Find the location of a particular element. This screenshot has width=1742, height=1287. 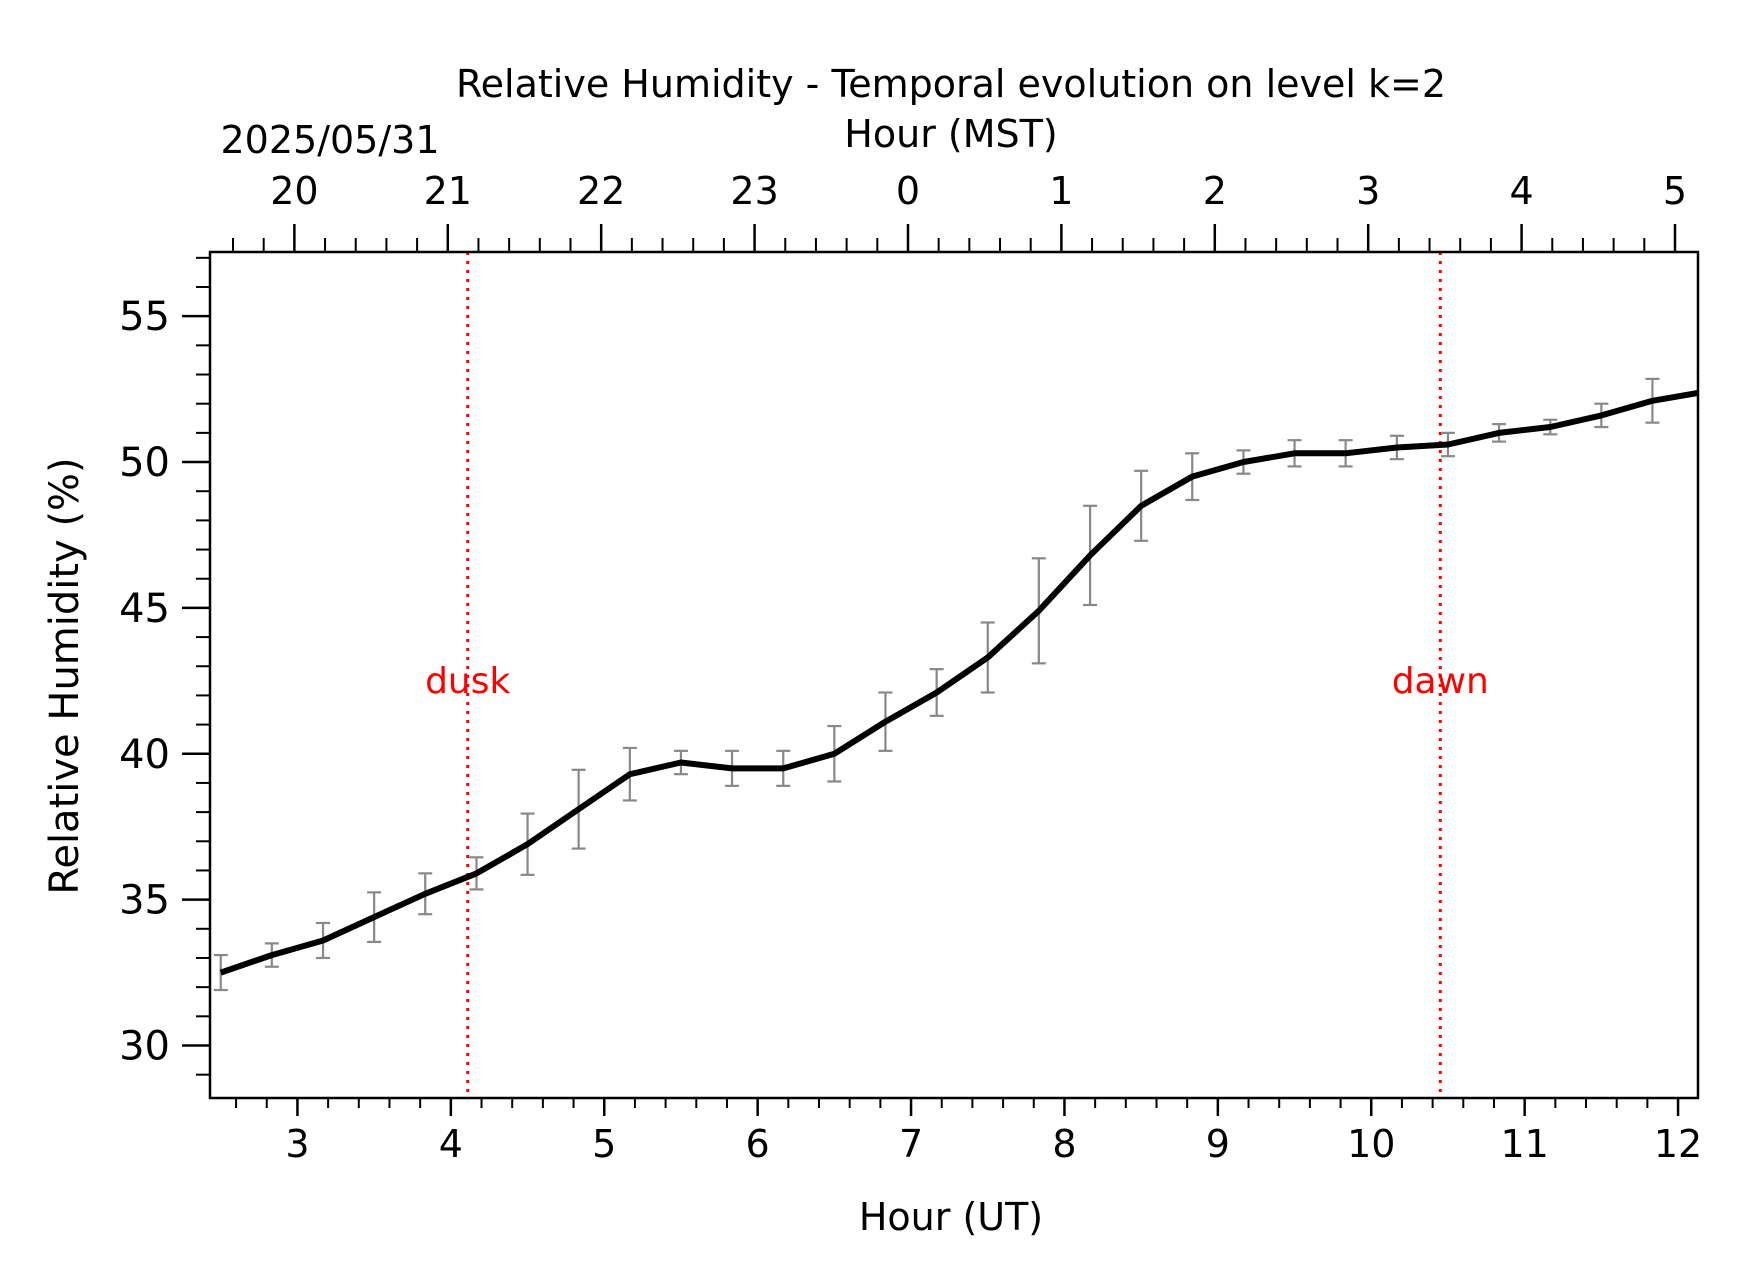

top-axis-label: Hour (MST) is located at coordinates (950, 134).